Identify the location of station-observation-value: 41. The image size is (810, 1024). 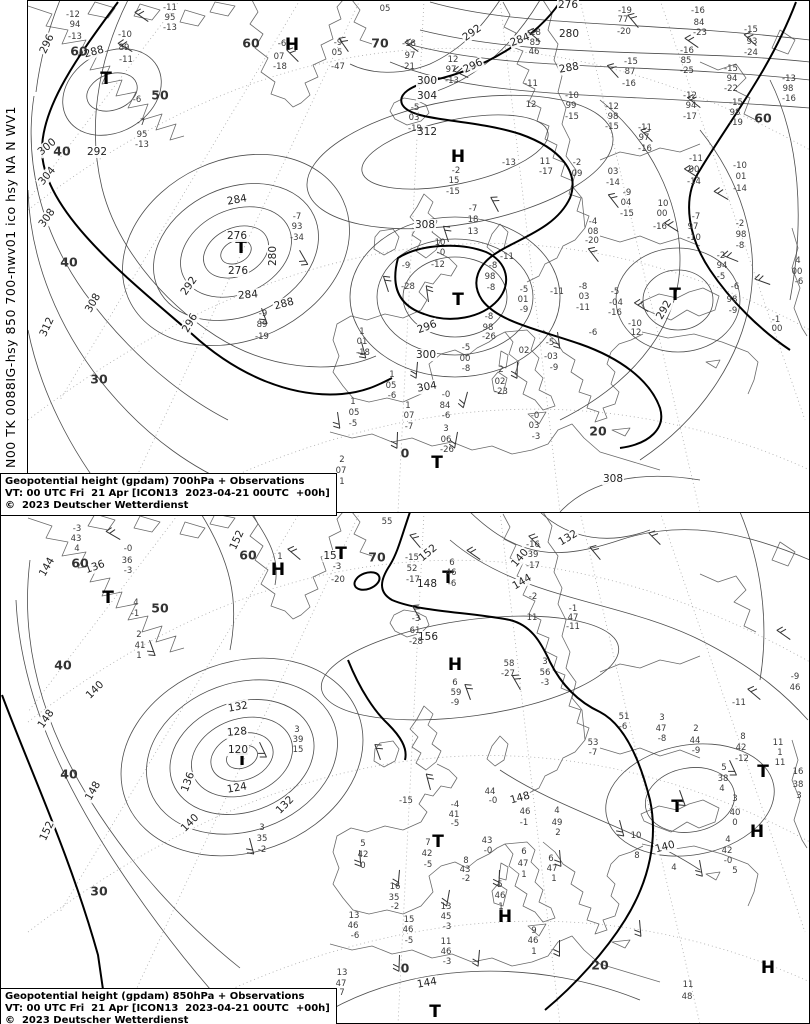
(140, 646).